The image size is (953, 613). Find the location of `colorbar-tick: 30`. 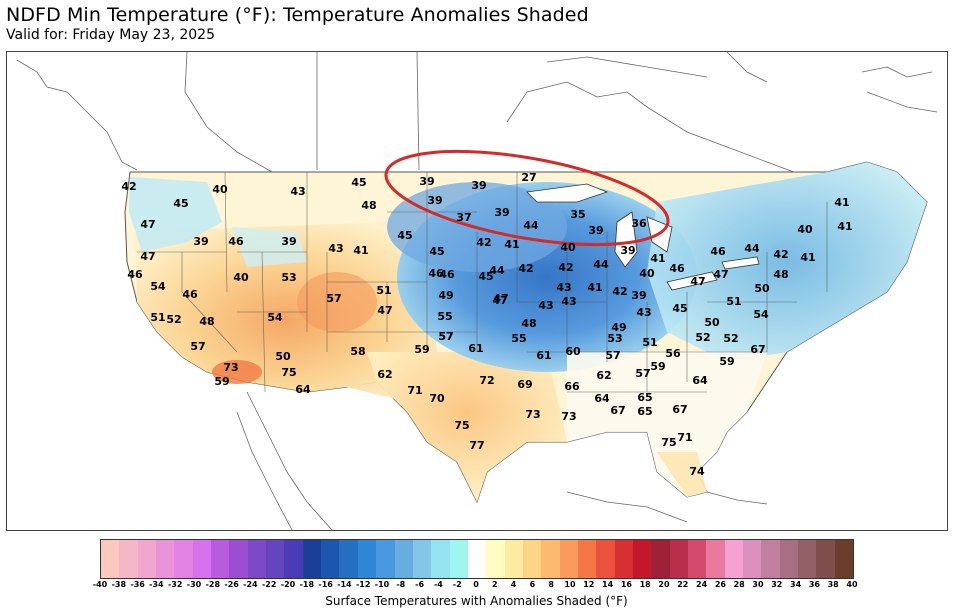

colorbar-tick: 30 is located at coordinates (758, 584).